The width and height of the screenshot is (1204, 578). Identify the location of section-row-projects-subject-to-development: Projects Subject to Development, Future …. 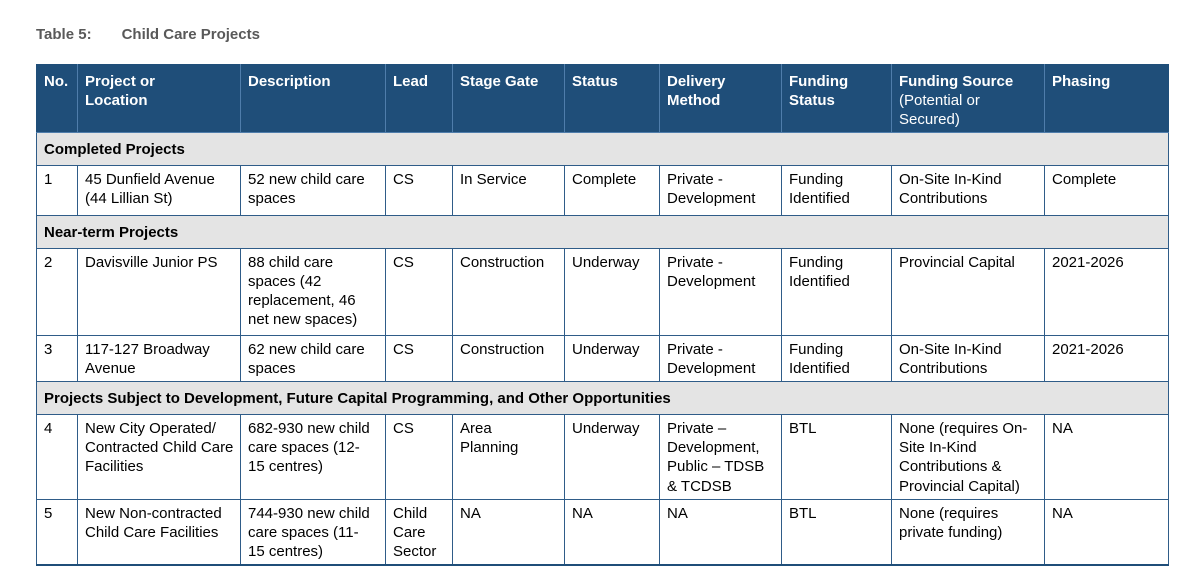
(602, 398).